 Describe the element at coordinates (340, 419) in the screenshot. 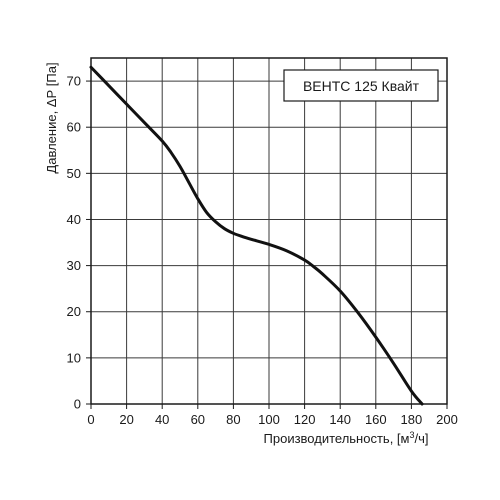

I see `x-tick-label: 140` at that location.